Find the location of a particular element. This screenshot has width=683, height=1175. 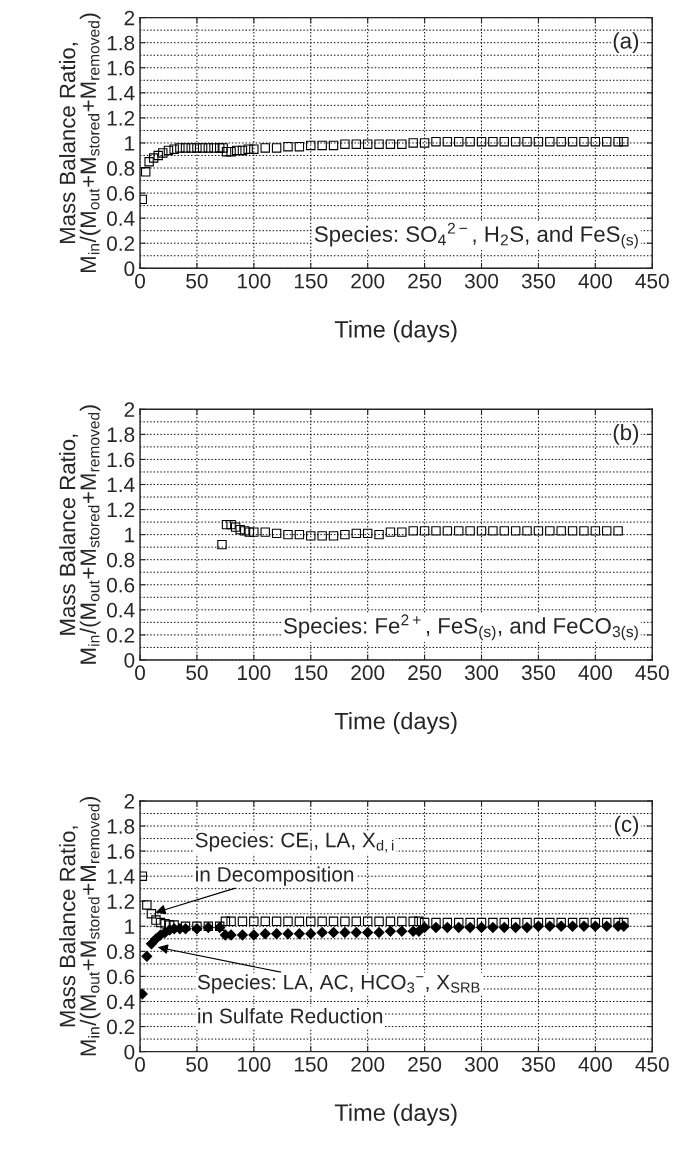

annotation: Species: SO$_{4}$$^{2−}$, H$_{2}$S, and FeS$_{(s)}$ is located at coordinates (476, 235).